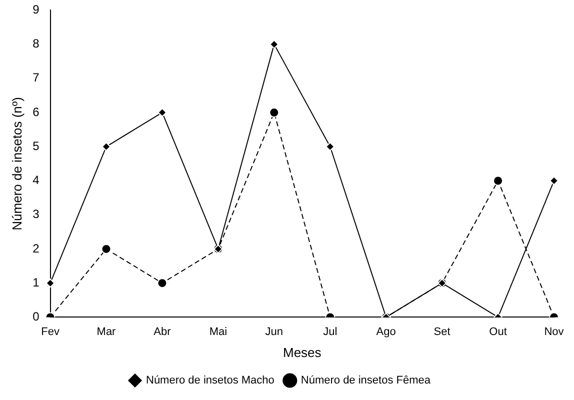 Image resolution: width=574 pixels, height=400 pixels. What do you see at coordinates (106, 332) in the screenshot?
I see `x-tick-label: Mar` at bounding box center [106, 332].